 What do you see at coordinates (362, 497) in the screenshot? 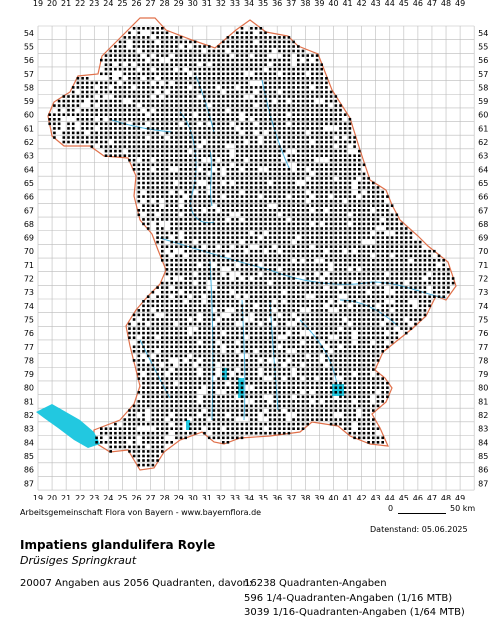
I see `column-label: 42` at bounding box center [362, 497].